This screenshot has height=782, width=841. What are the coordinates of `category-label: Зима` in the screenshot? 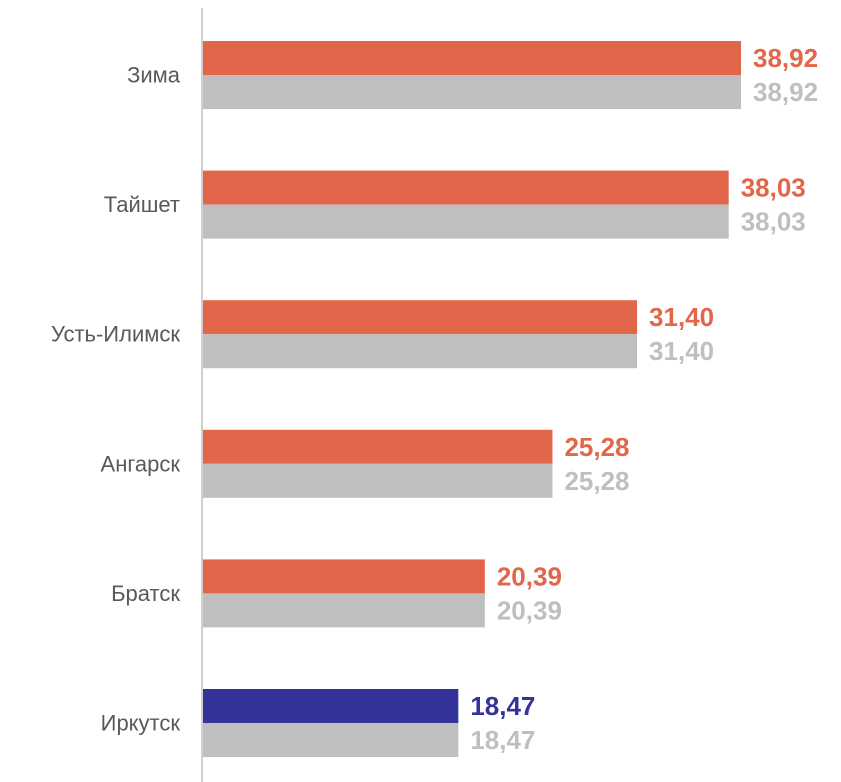 It's located at (154, 75).